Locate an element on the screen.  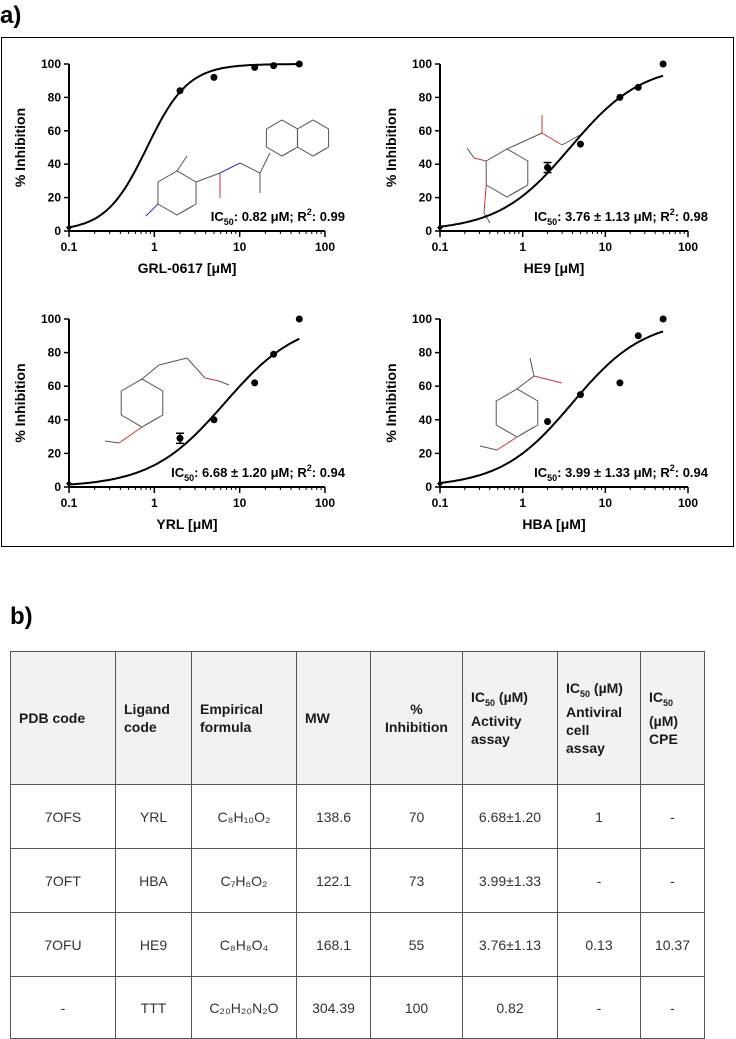
header-pdb-code: PDB code is located at coordinates (63, 718).